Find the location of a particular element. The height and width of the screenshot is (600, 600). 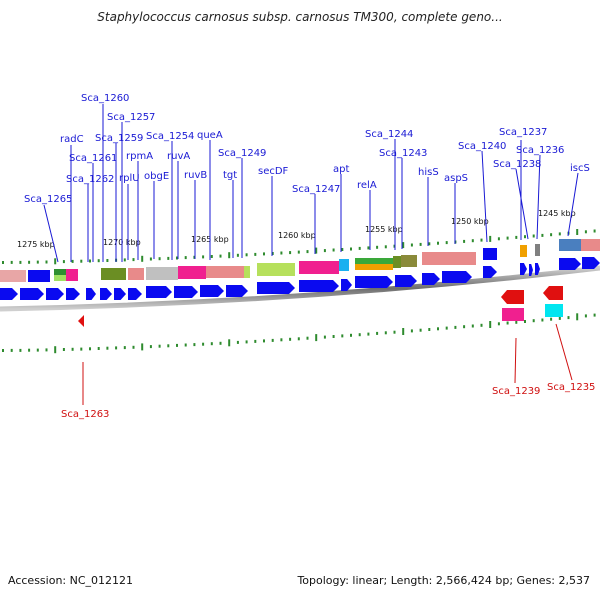

gene-label-sca-1235: Sca_1235 is located at coordinates (571, 387).